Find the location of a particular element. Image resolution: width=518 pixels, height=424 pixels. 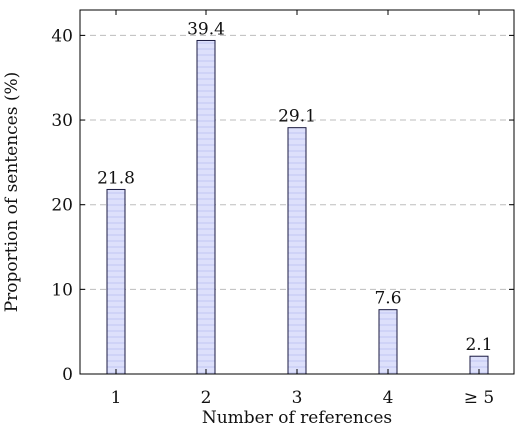

x-tick-label: 2 is located at coordinates (206, 398).